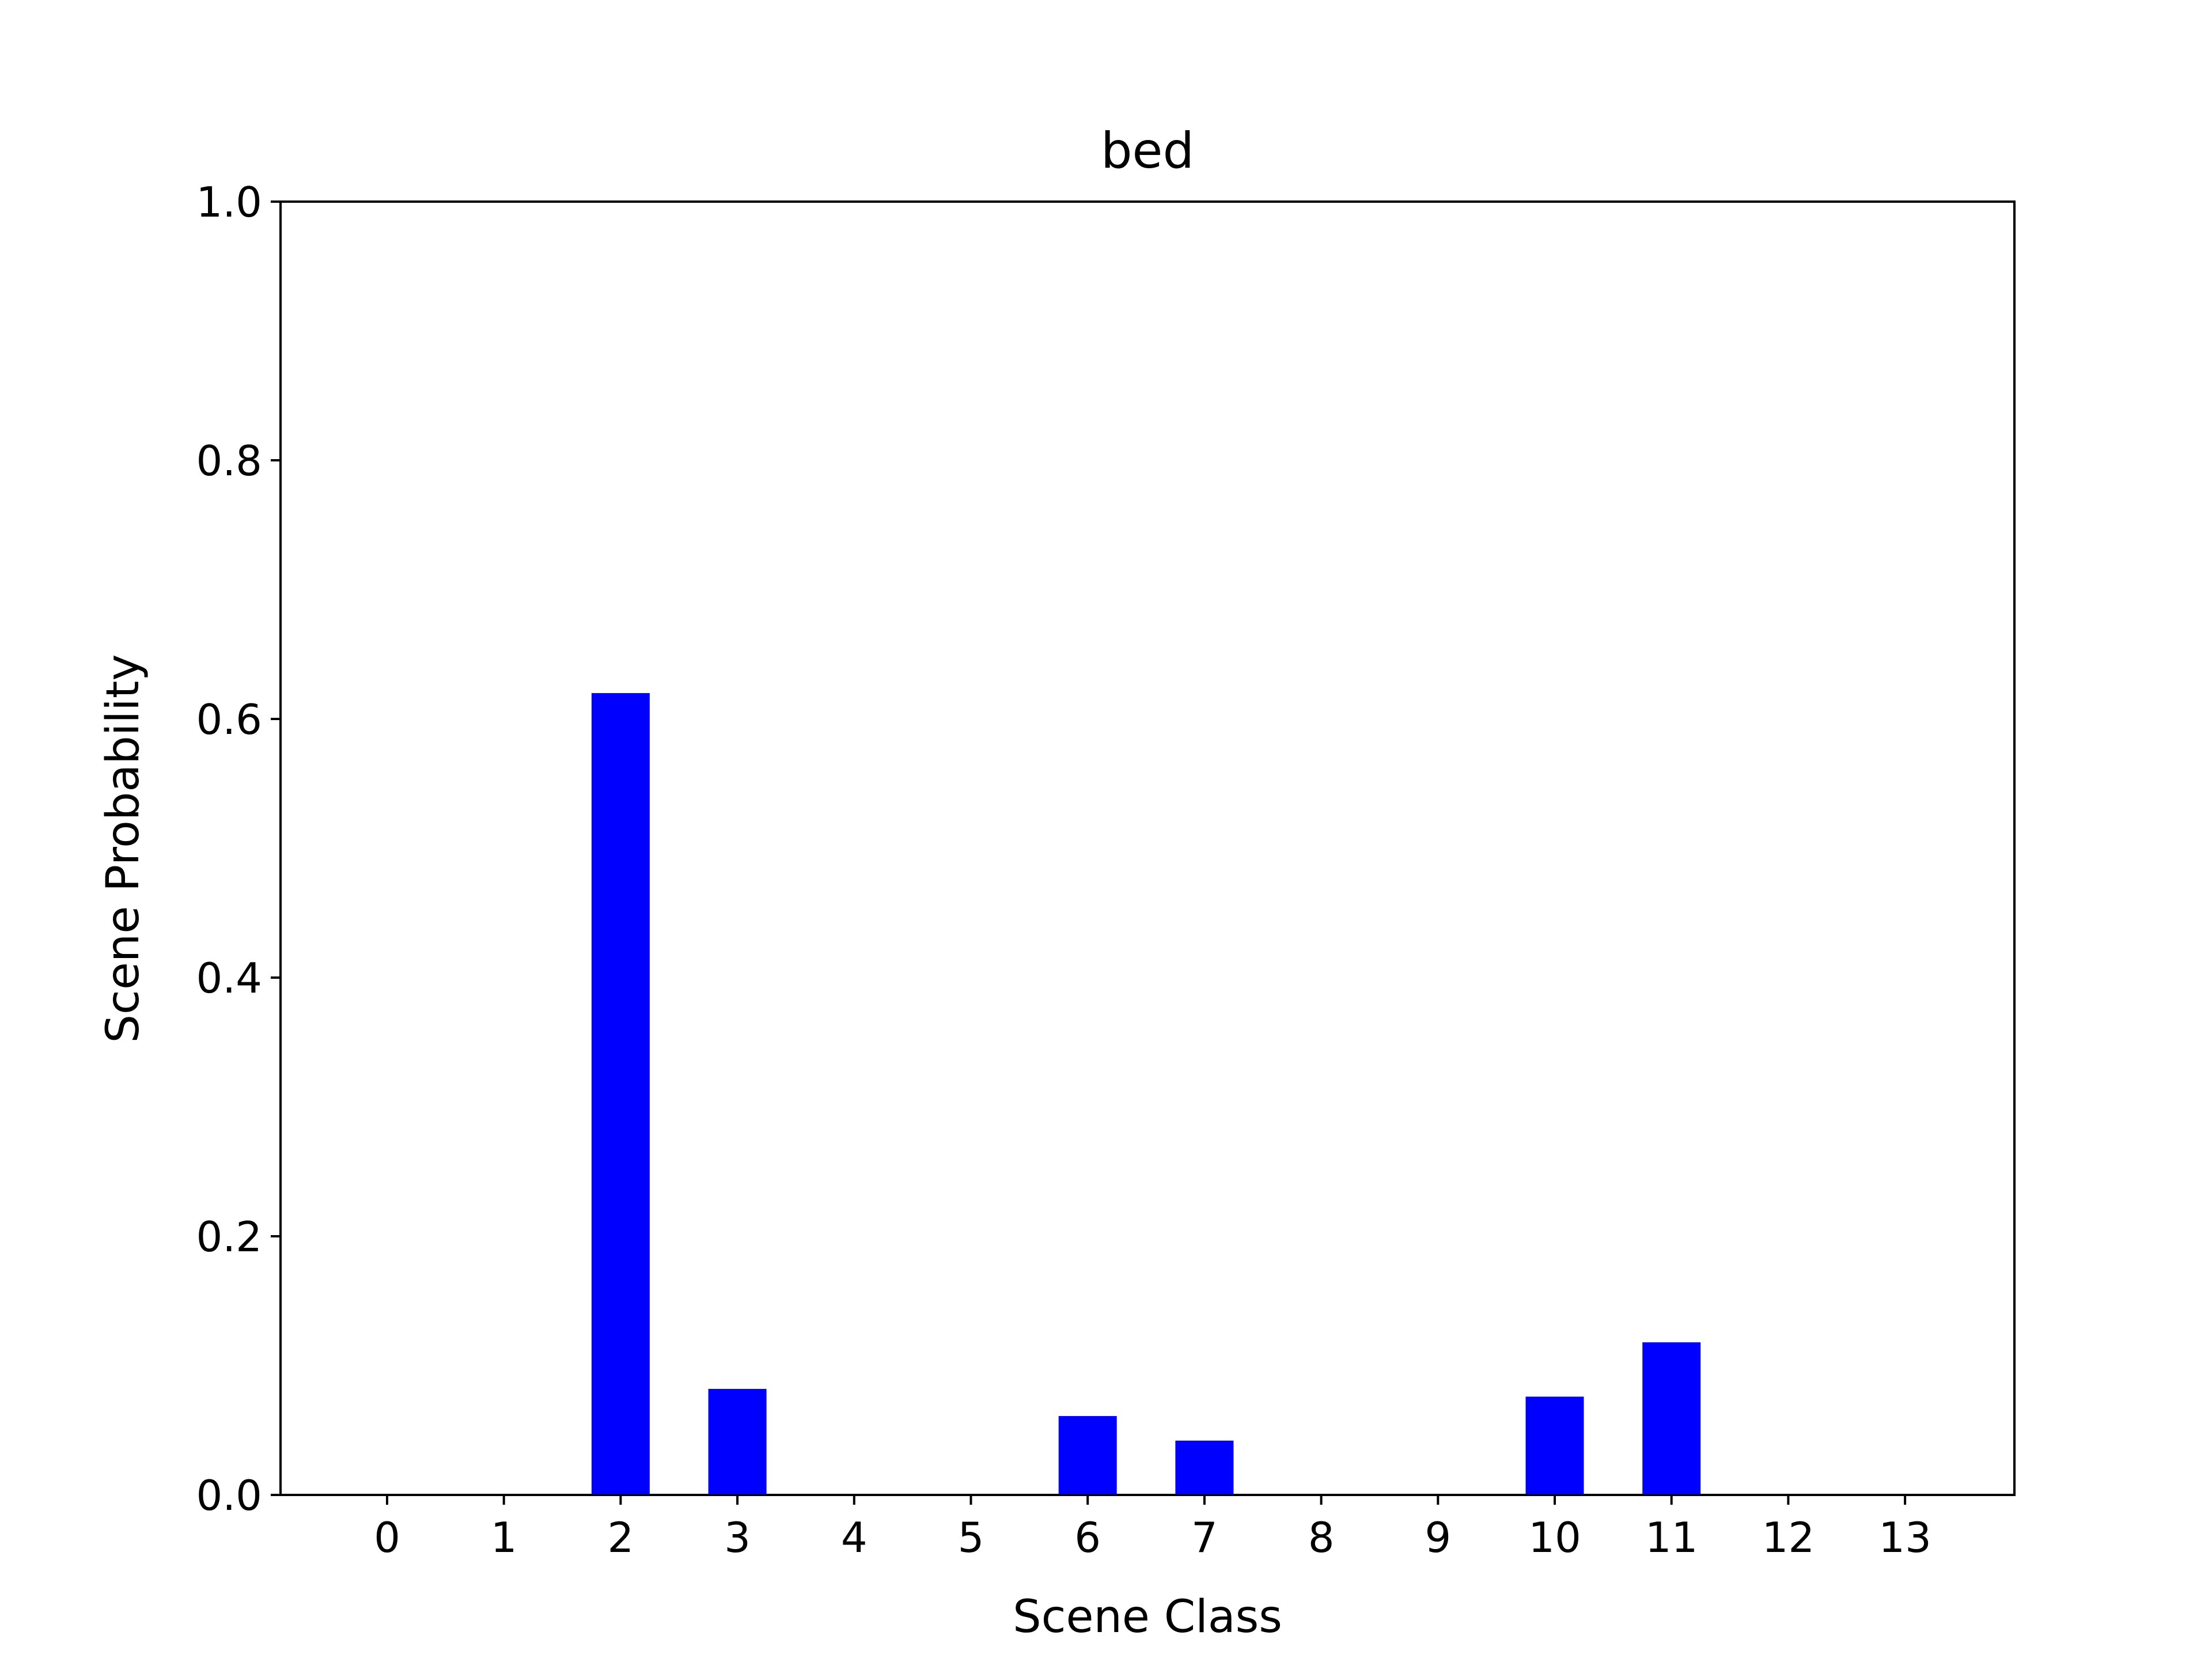 The height and width of the screenshot is (1662, 2212). What do you see at coordinates (229, 202) in the screenshot?
I see `y-tick-label: 1.0` at bounding box center [229, 202].